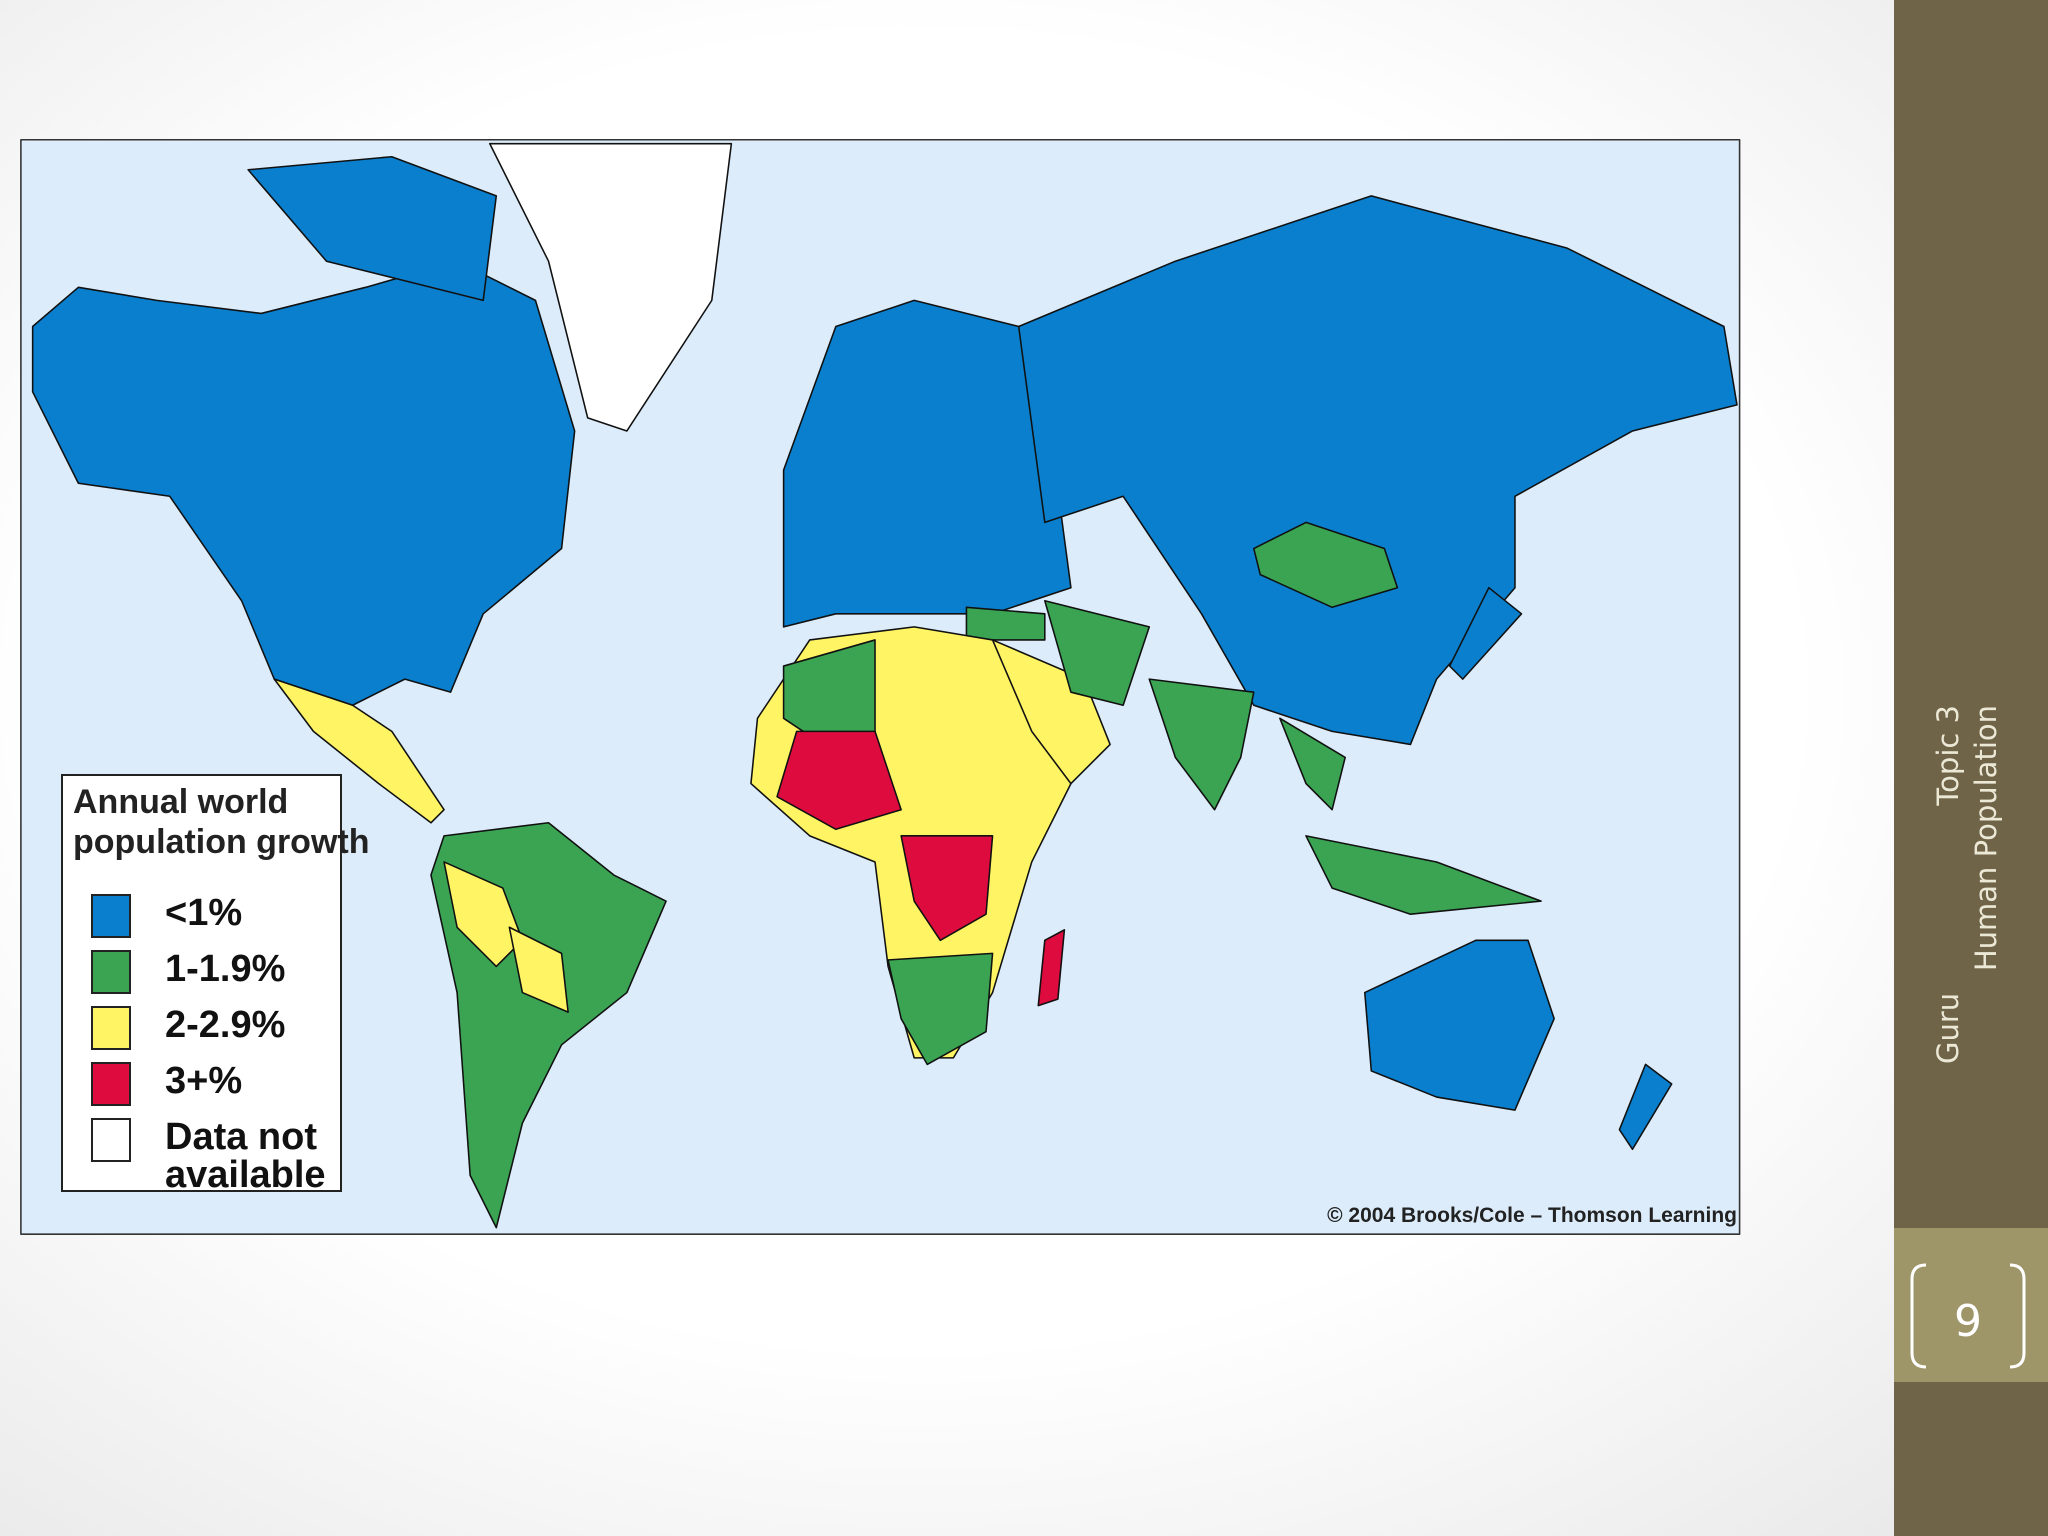  Describe the element at coordinates (225, 1025) in the screenshot. I see `legend-label: 2-2.9%` at that location.